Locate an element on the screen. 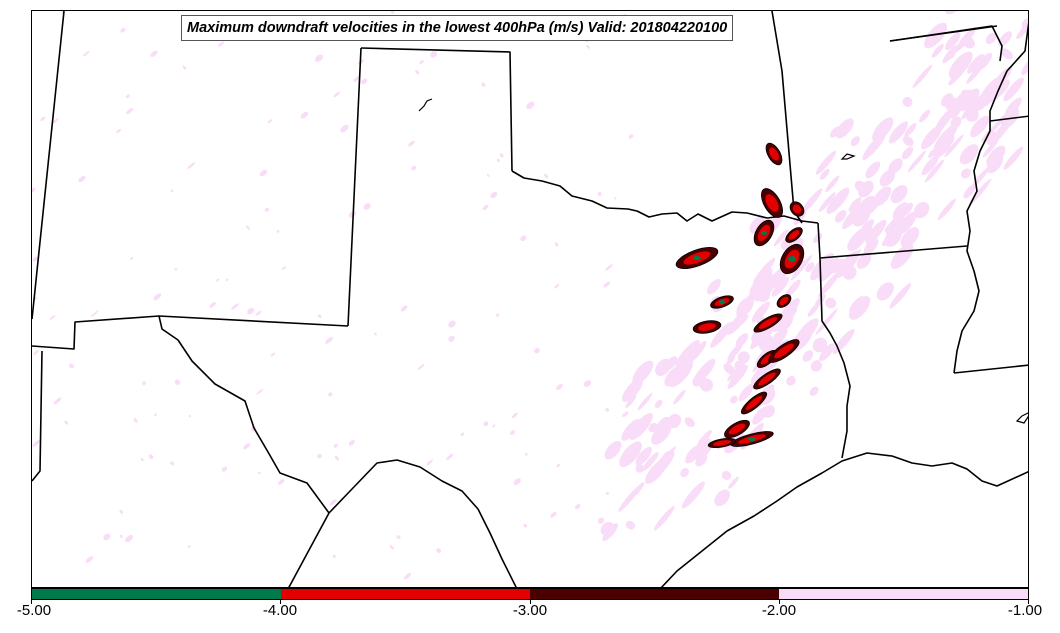 The image size is (1060, 633). mississippi-river is located at coordinates (990, 198).